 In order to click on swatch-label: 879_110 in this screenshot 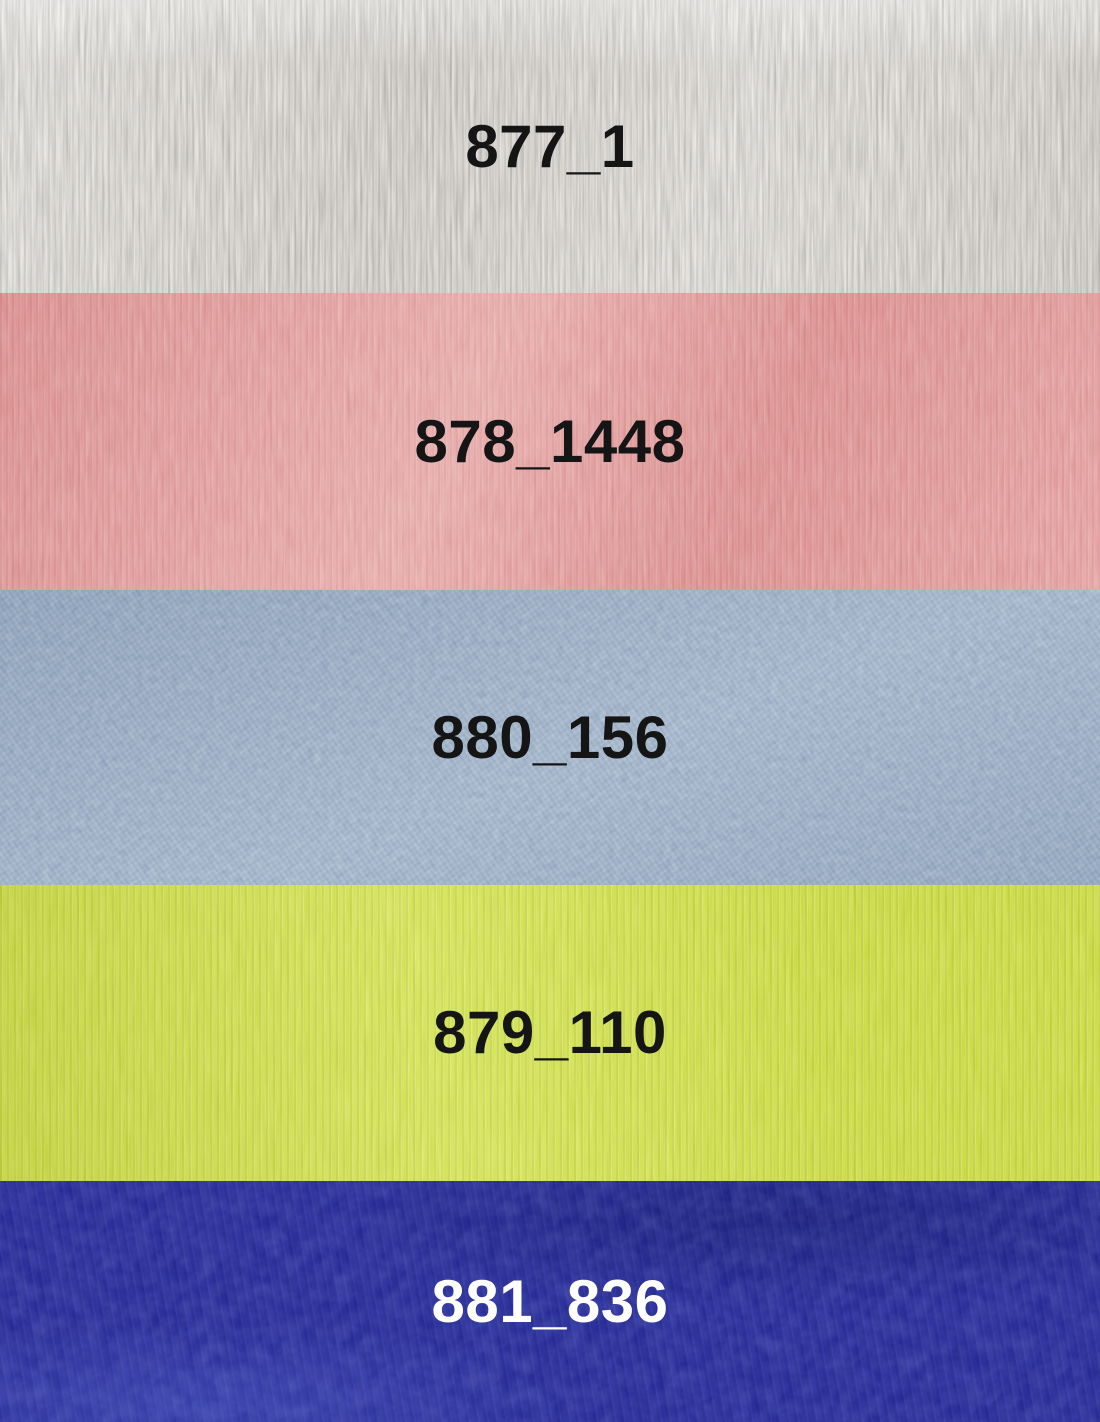, I will do `click(550, 1032)`.